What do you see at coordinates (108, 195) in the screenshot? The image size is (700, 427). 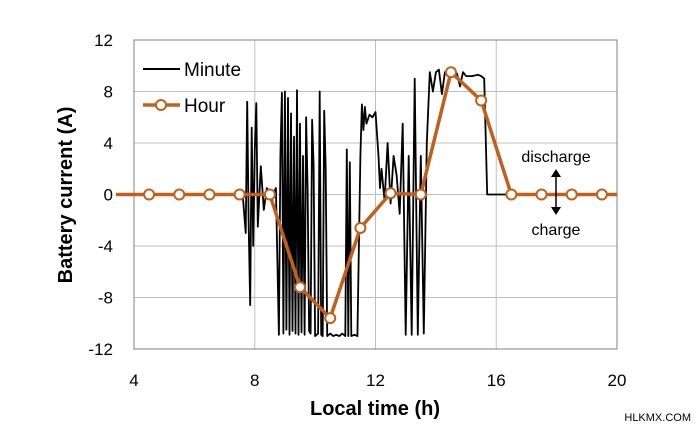 I see `y-tick-label: 0` at bounding box center [108, 195].